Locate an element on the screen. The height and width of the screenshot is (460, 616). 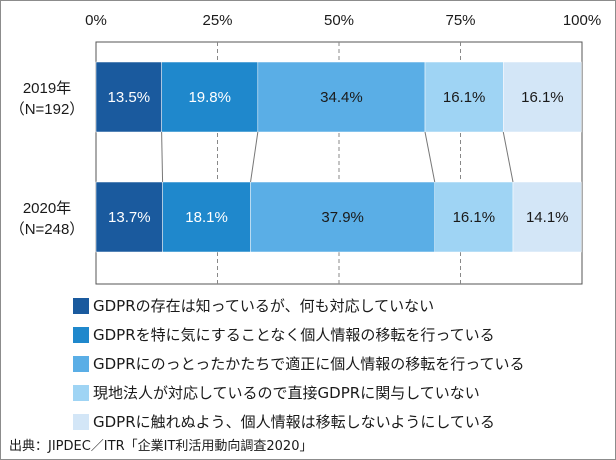
legend-item: GDPRの存在は知っているが、何も対応していない is located at coordinates (298, 305).